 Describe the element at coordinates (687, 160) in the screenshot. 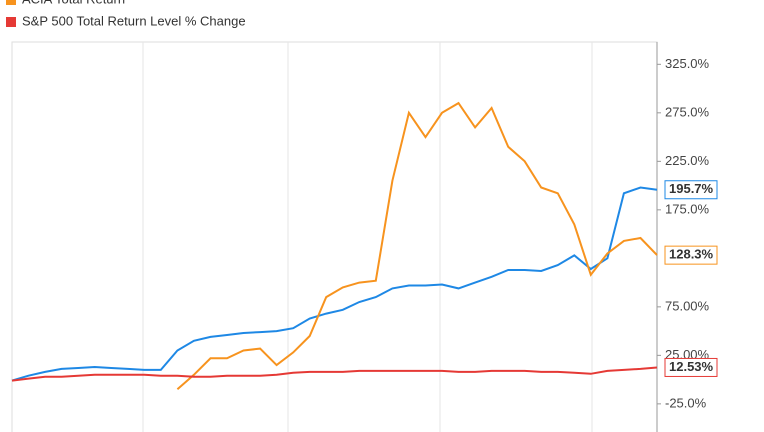

I see `y-tick-label: 225.0%` at that location.